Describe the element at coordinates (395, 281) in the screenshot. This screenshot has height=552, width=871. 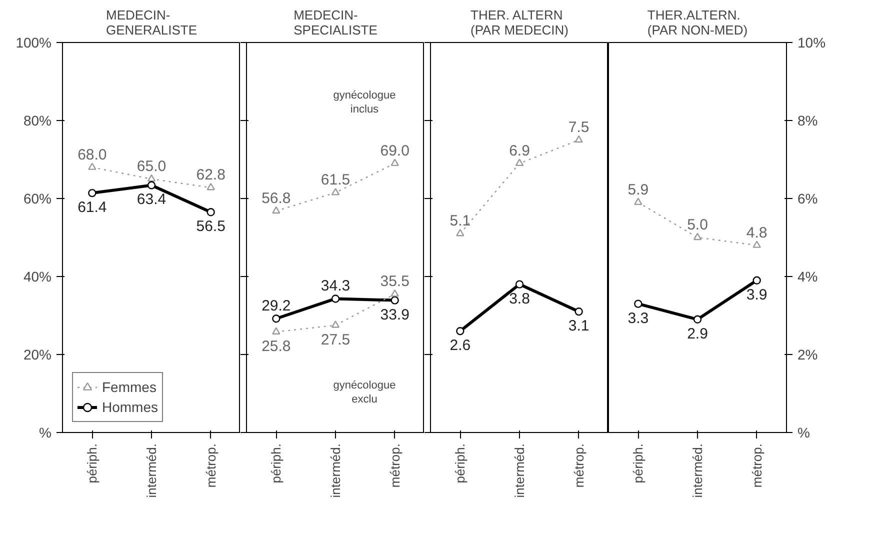
I see `data-label: 35.5` at that location.